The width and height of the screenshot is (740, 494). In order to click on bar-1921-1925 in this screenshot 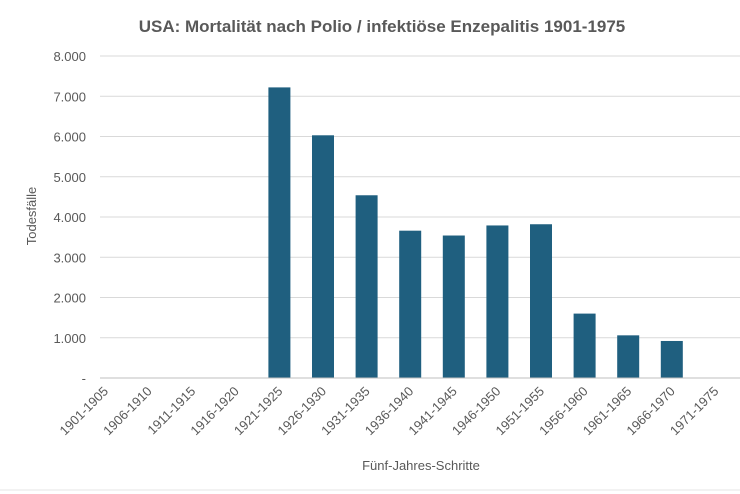, I will do `click(279, 233)`.